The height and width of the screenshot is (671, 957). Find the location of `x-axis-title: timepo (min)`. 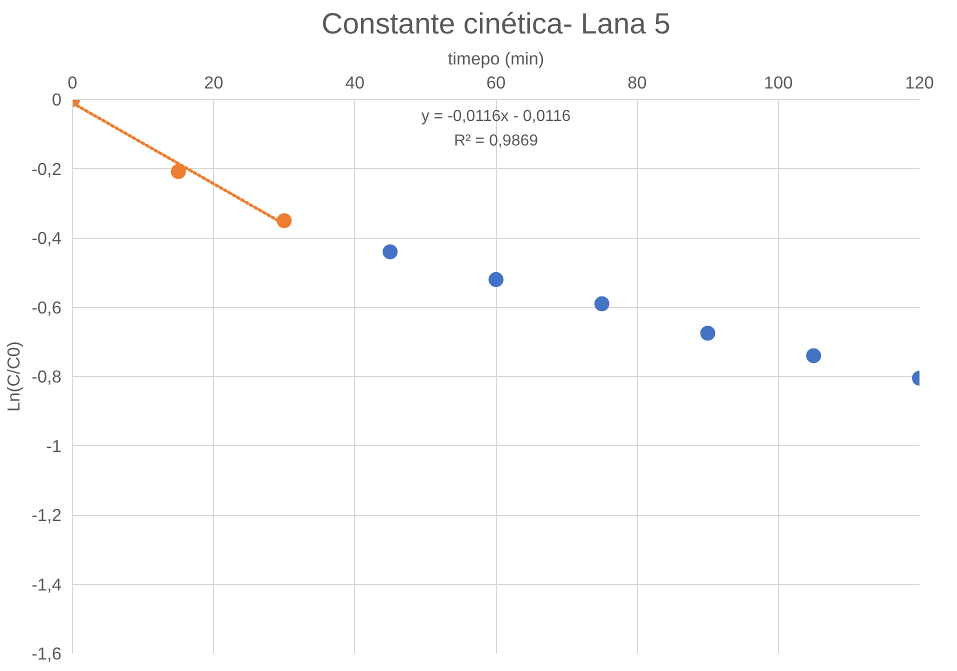

x-axis-title: timepo (min) is located at coordinates (496, 58).